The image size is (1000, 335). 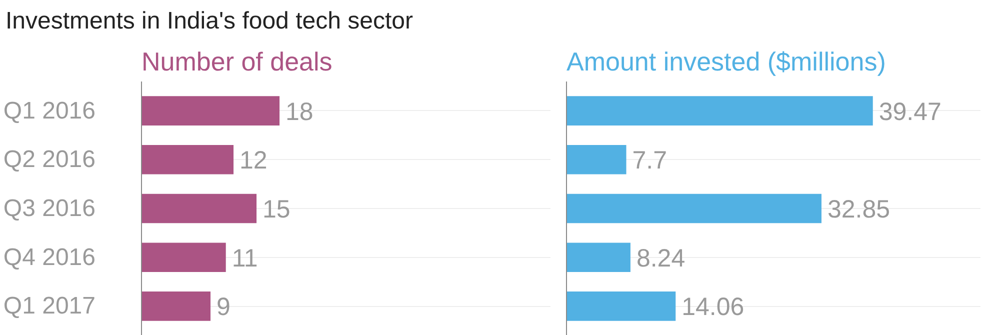 What do you see at coordinates (237, 61) in the screenshot?
I see `chart-subtitle: Number of deals` at bounding box center [237, 61].